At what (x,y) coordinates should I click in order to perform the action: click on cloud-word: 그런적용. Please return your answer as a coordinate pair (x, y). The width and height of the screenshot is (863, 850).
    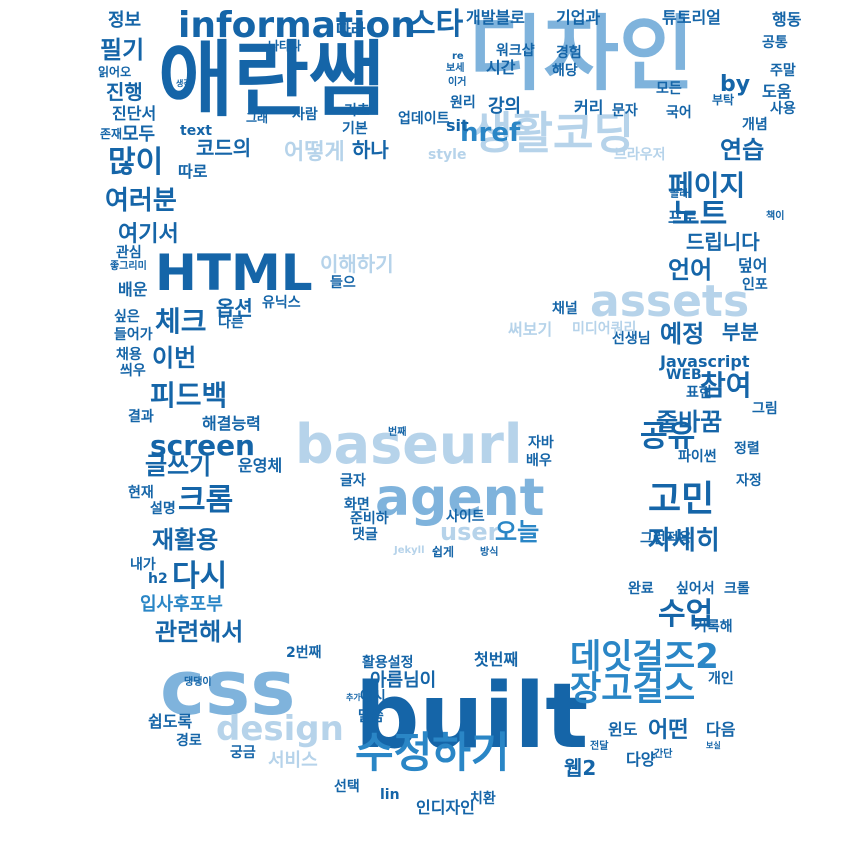
    Looking at the image, I should click on (666, 539).